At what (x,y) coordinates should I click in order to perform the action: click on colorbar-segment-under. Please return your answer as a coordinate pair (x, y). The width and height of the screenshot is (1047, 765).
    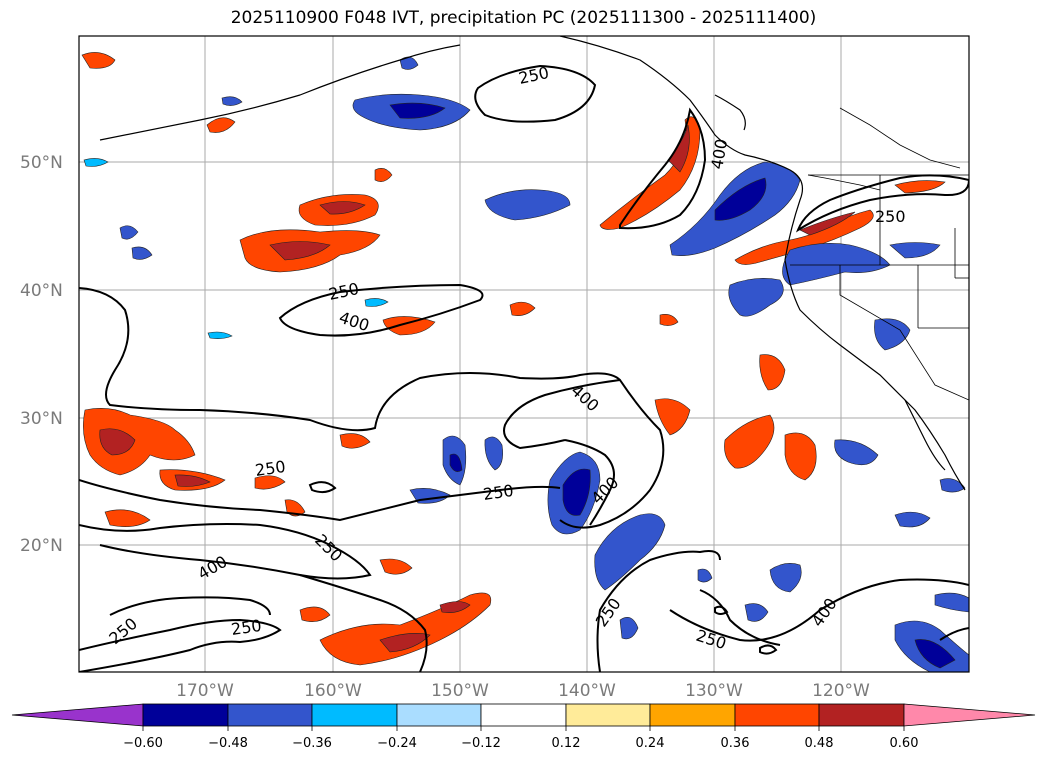
    Looking at the image, I should click on (77, 715).